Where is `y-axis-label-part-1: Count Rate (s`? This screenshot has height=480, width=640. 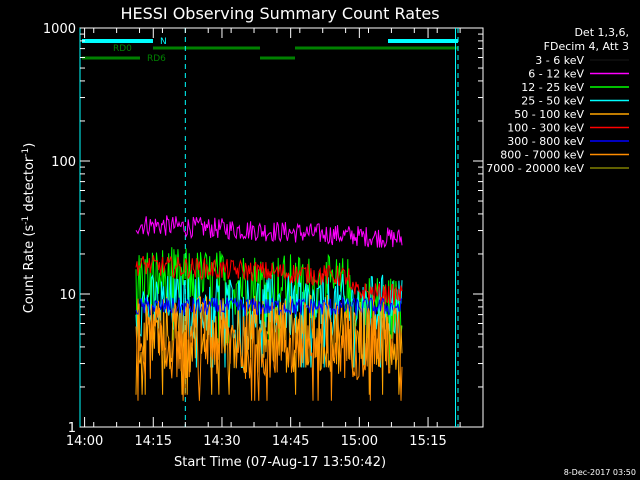
y-axis-label-part-1: Count Rate (s is located at coordinates (29, 269).